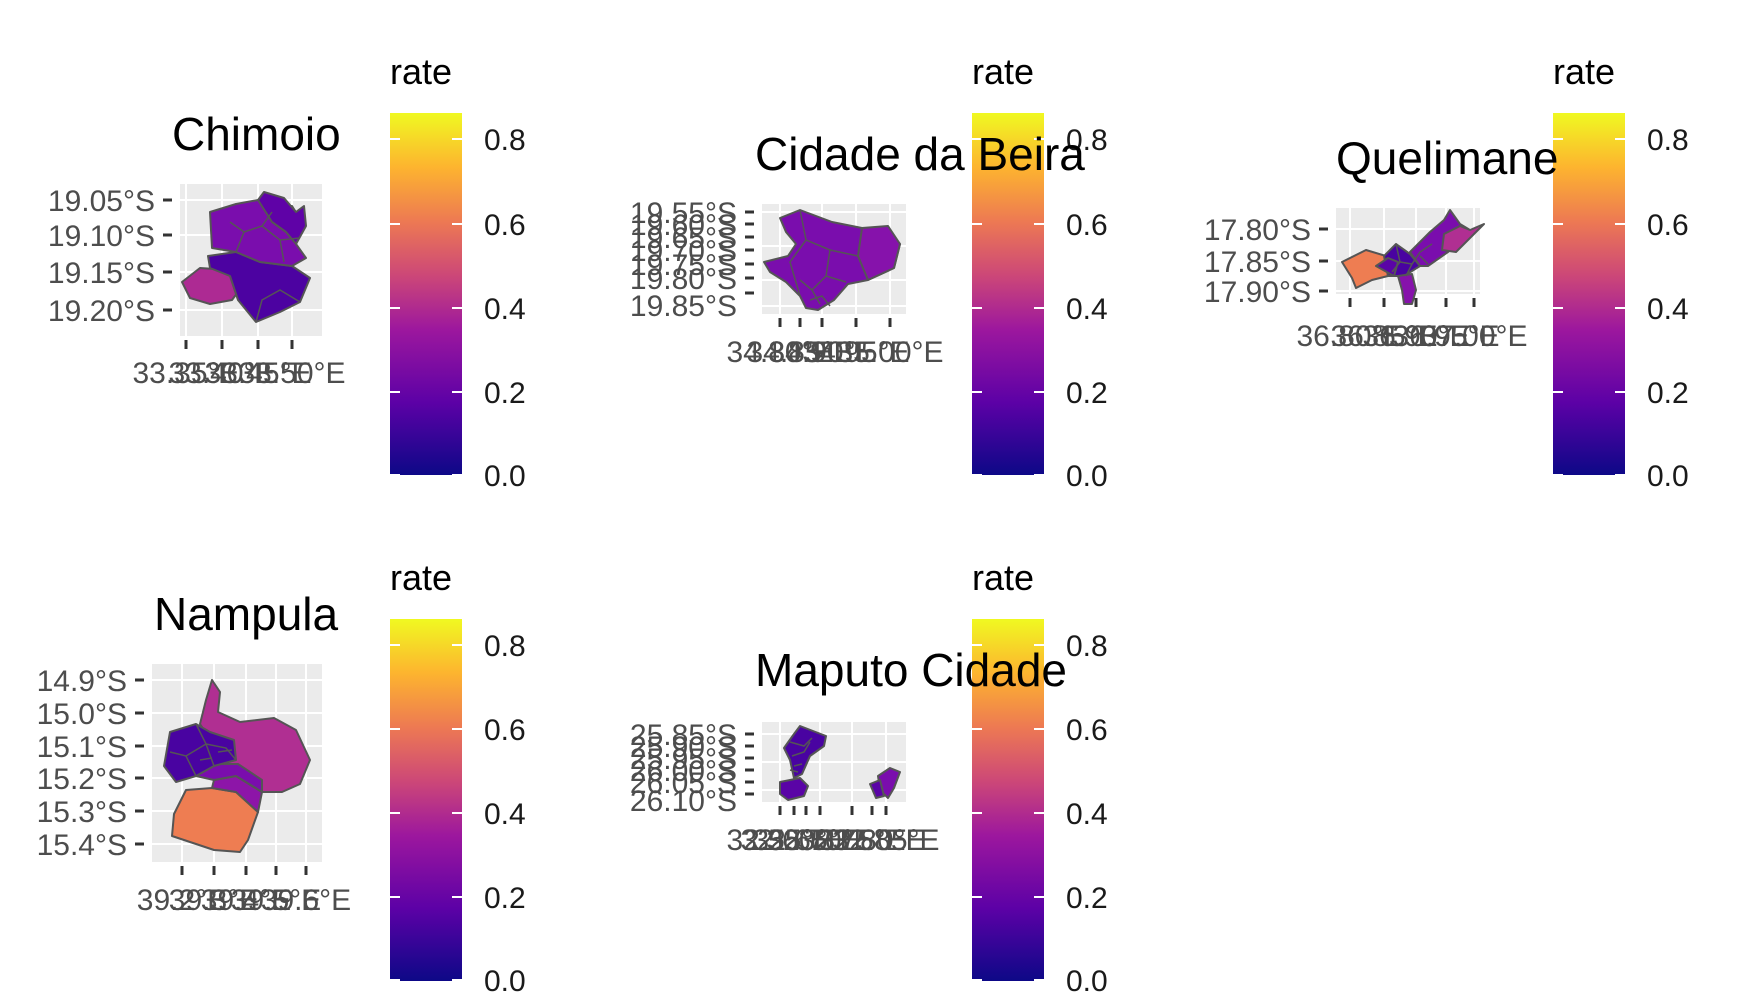 This screenshot has height=1004, width=1739. What do you see at coordinates (185, 373) in the screenshot?
I see `x-tick-label: 33.35°E` at bounding box center [185, 373].